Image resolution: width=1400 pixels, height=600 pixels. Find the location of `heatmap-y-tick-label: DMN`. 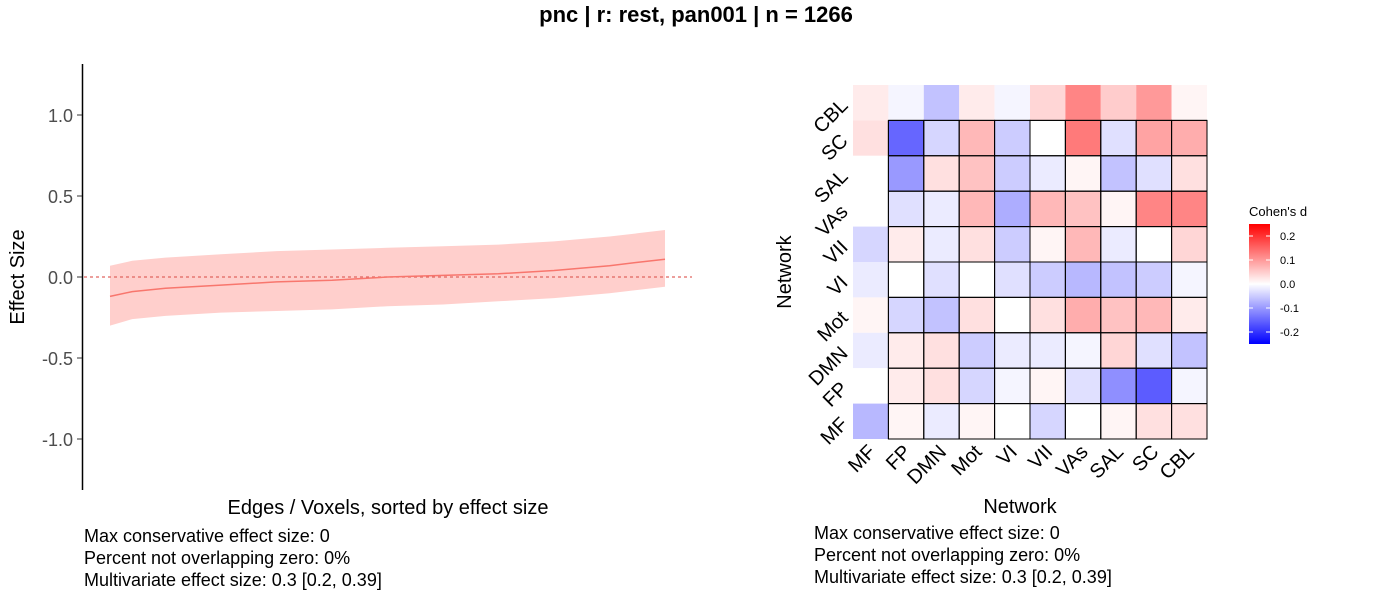

heatmap-y-tick-label: DMN is located at coordinates (829, 366).